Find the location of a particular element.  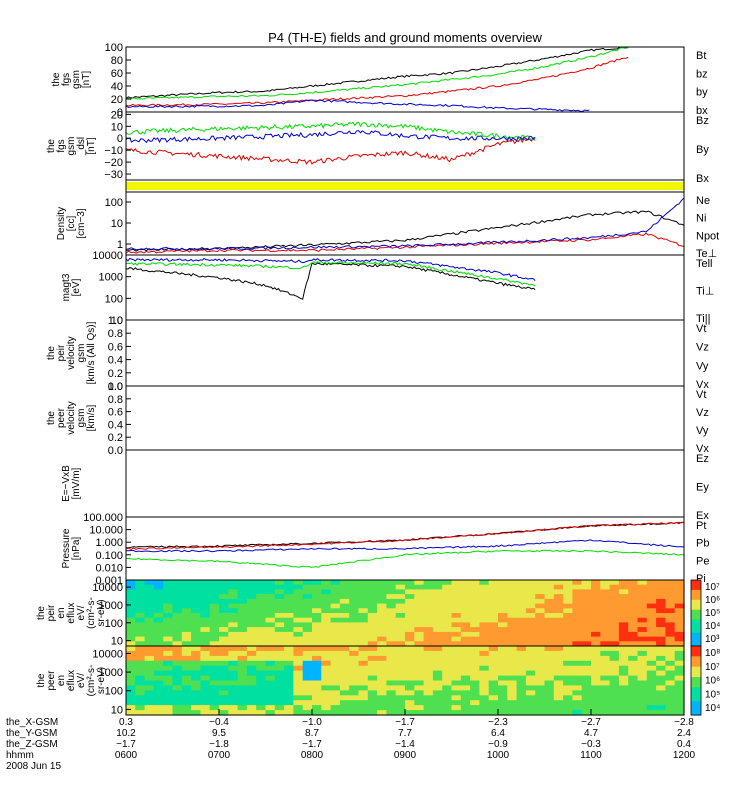

y-tick-label: 0.100 is located at coordinates (109, 556).